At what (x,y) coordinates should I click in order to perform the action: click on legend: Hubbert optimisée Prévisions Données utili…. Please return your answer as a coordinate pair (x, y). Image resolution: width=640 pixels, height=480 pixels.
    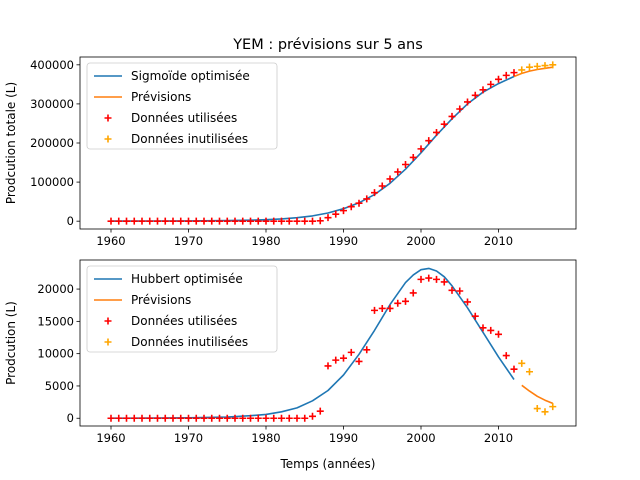
    Looking at the image, I should click on (182, 309).